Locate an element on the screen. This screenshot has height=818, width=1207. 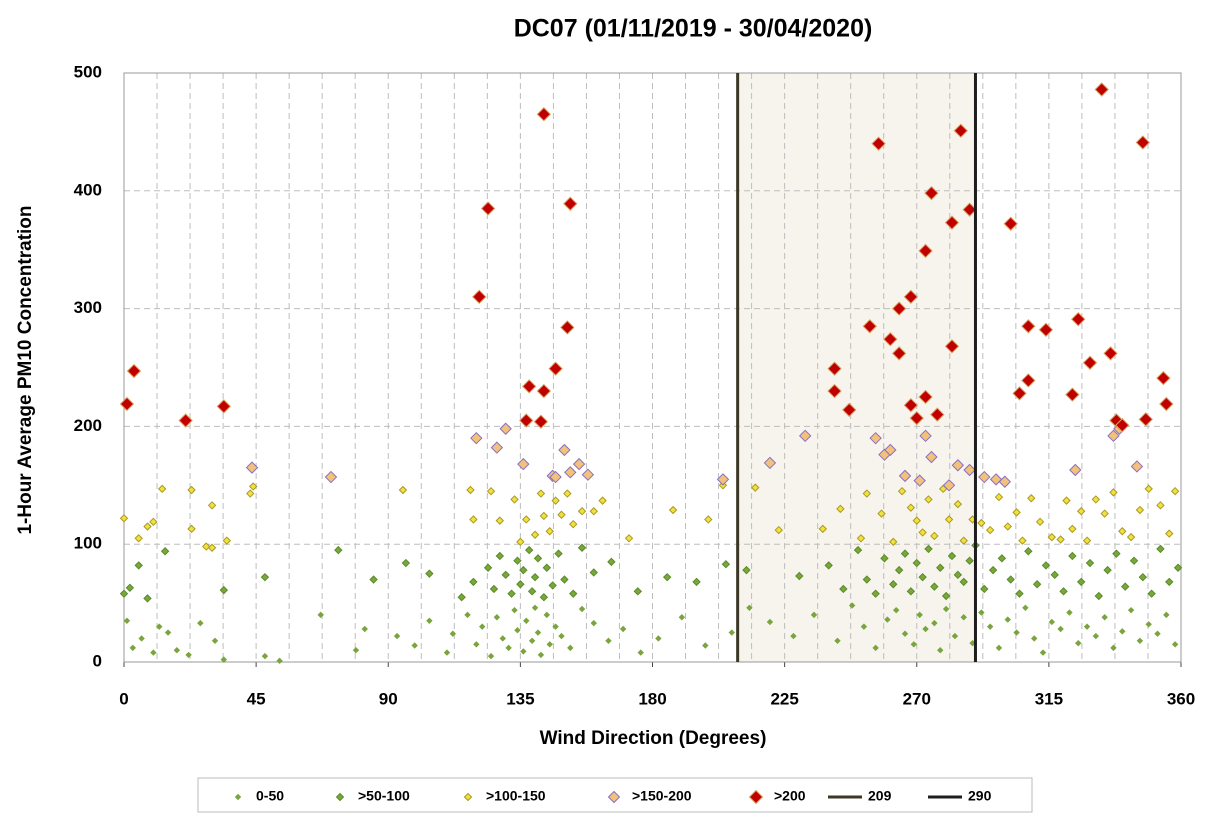
y-axis-label: 1-Hour Average PM10 Concentration is located at coordinates (25, 369).